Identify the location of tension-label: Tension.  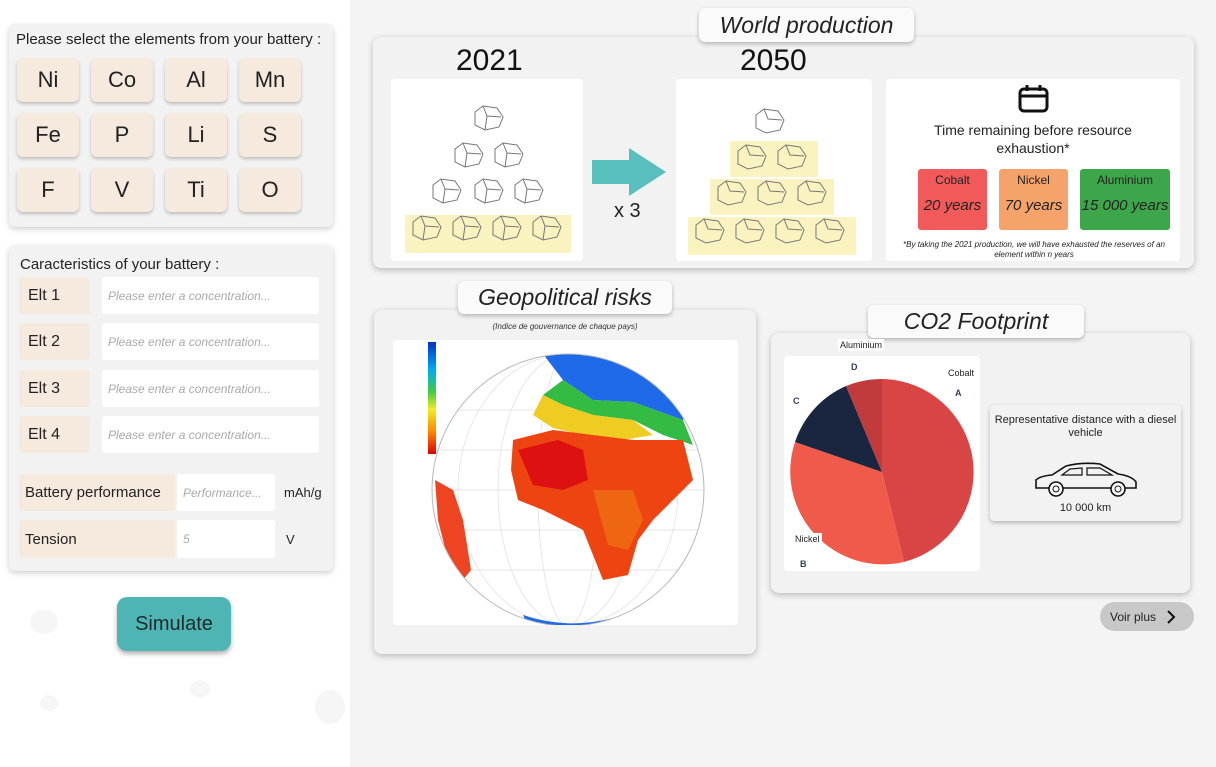
(97, 539).